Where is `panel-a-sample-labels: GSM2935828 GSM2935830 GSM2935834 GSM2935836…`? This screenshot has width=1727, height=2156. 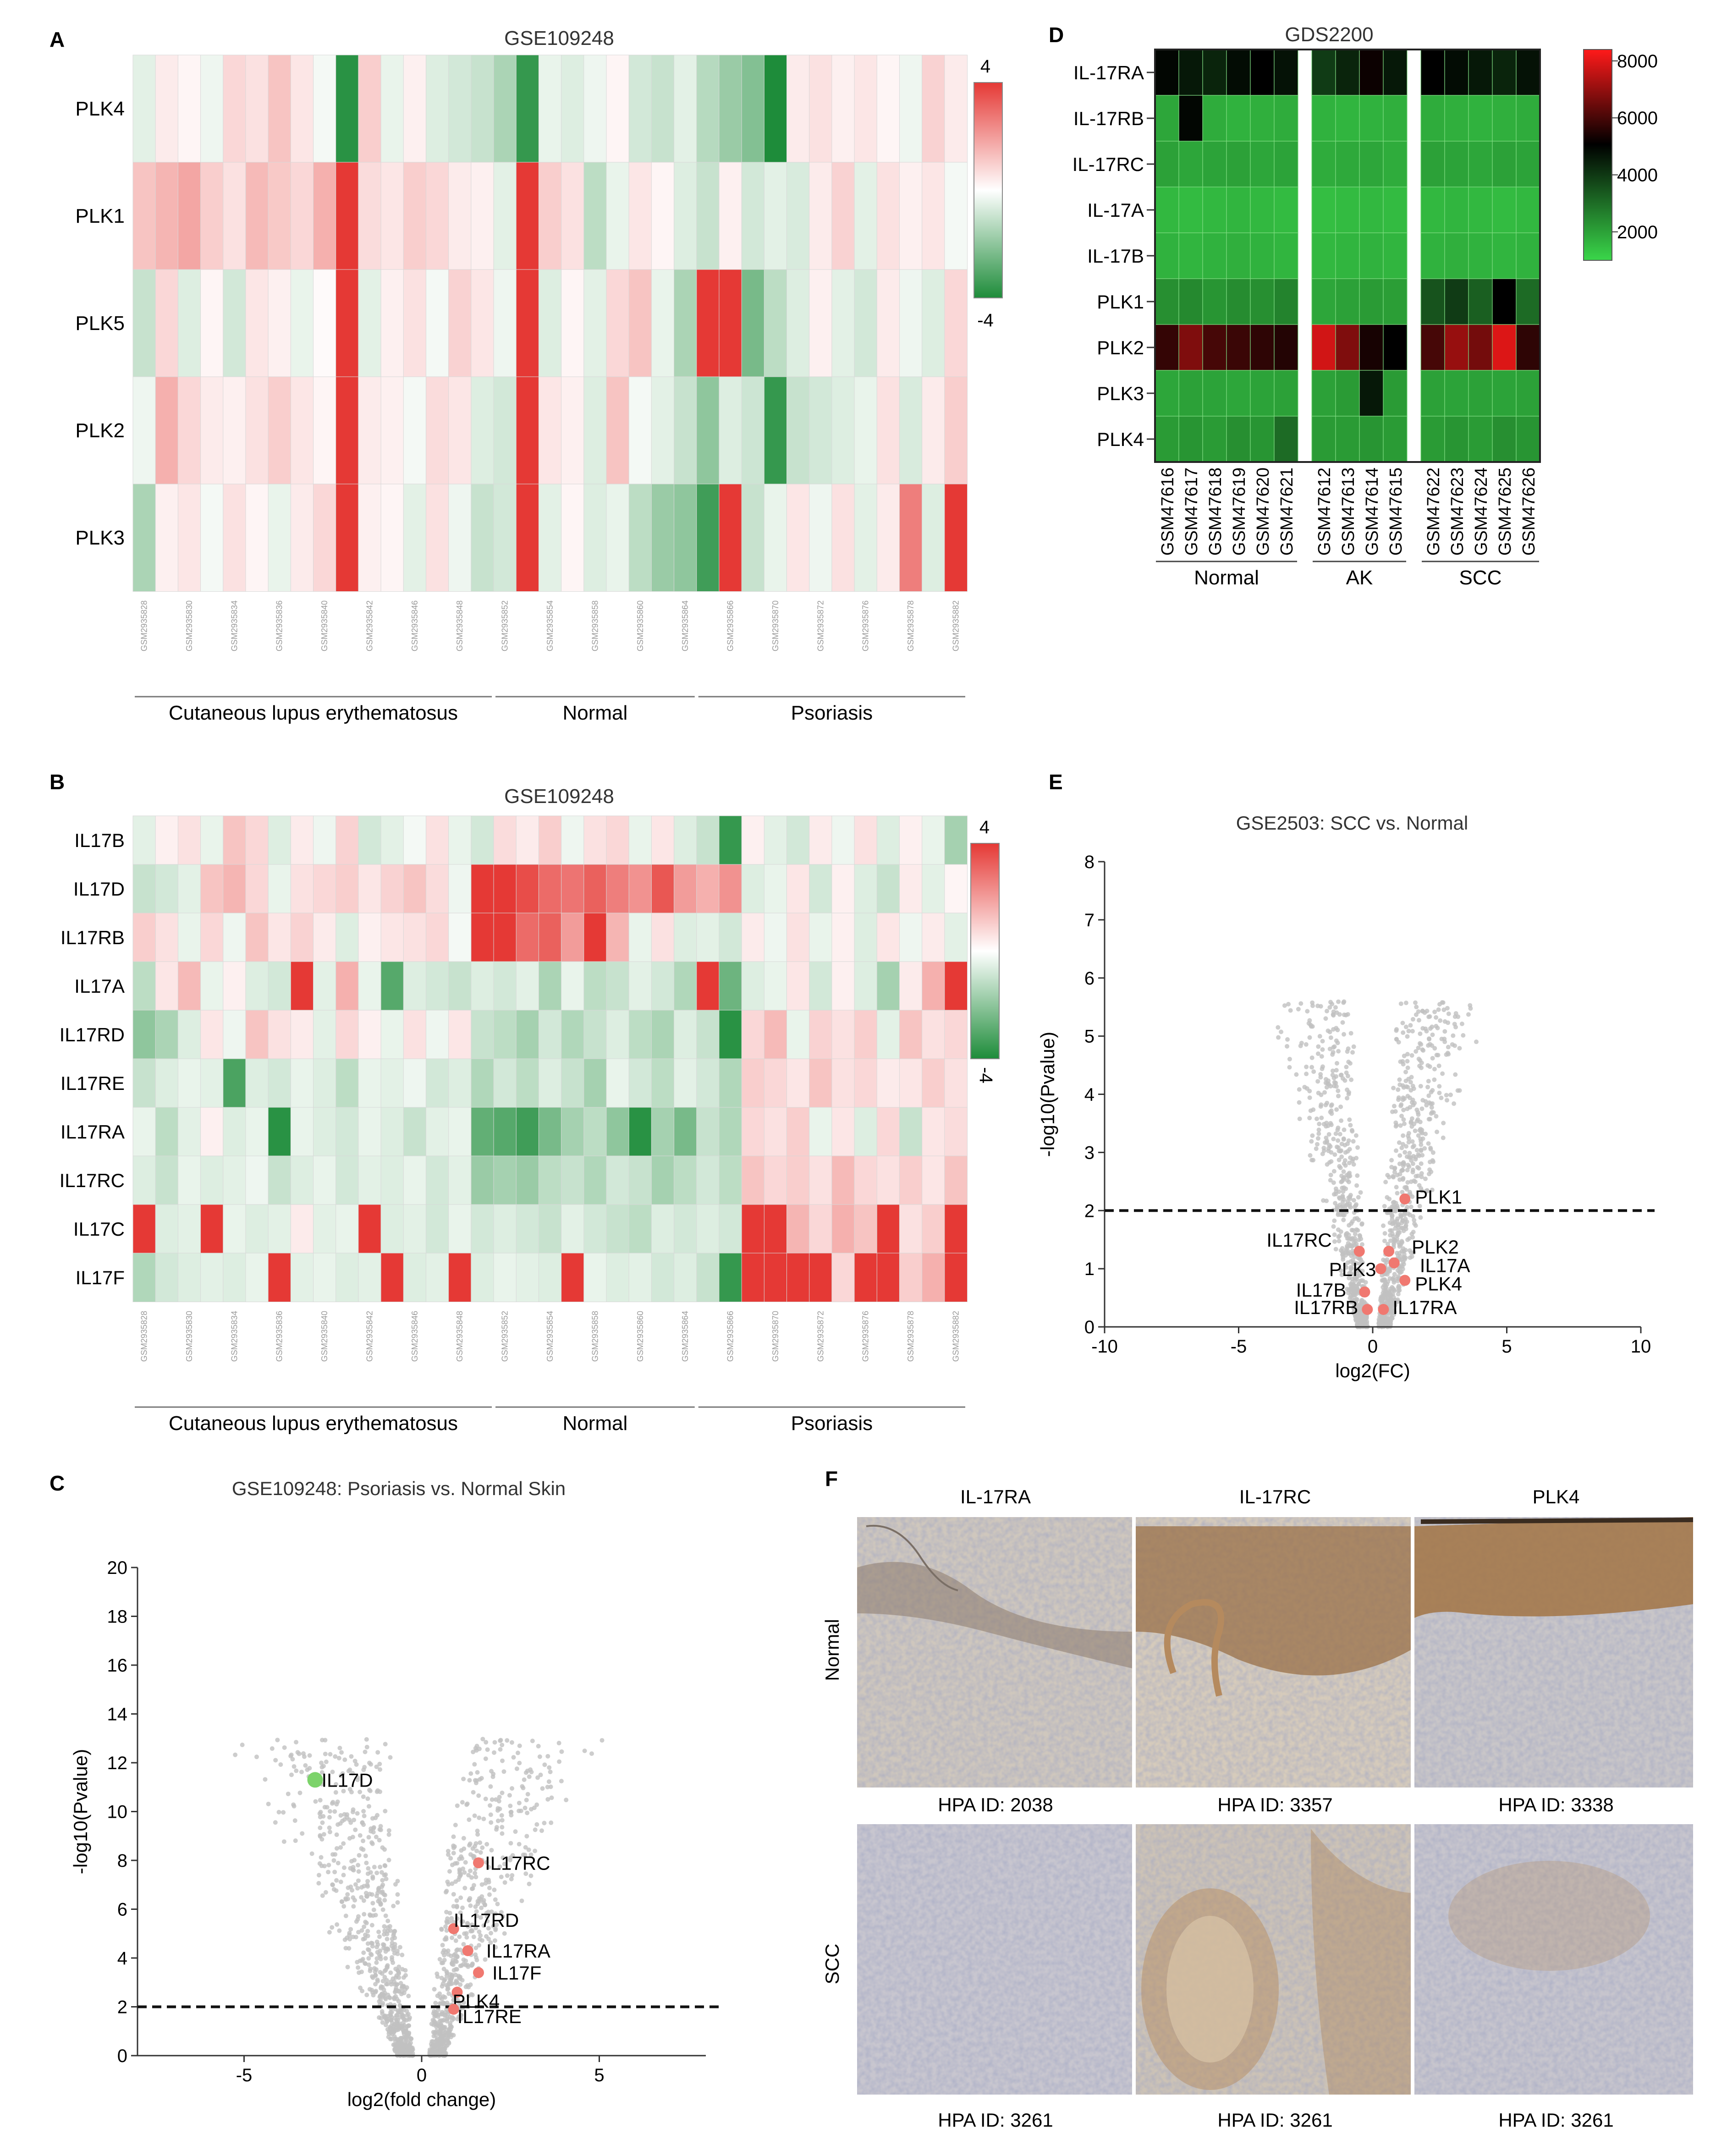
panel-a-sample-labels: GSM2935828 GSM2935830 GSM2935834 GSM2935836… is located at coordinates (550, 625).